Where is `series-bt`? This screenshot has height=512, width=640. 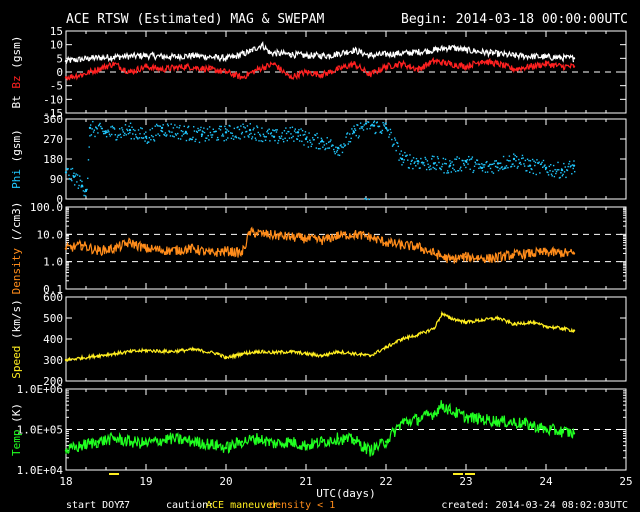
series-bt is located at coordinates (320, 53).